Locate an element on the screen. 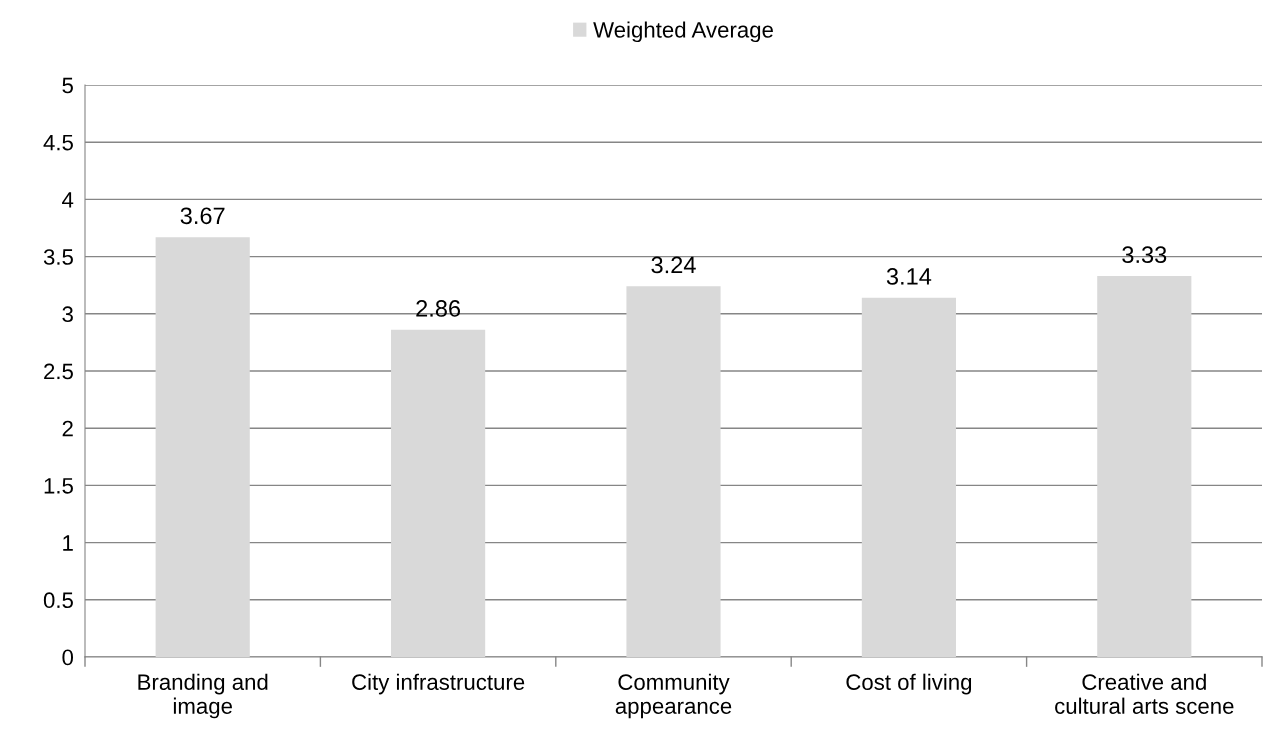  y-tick-label: 4.5 is located at coordinates (58, 142).